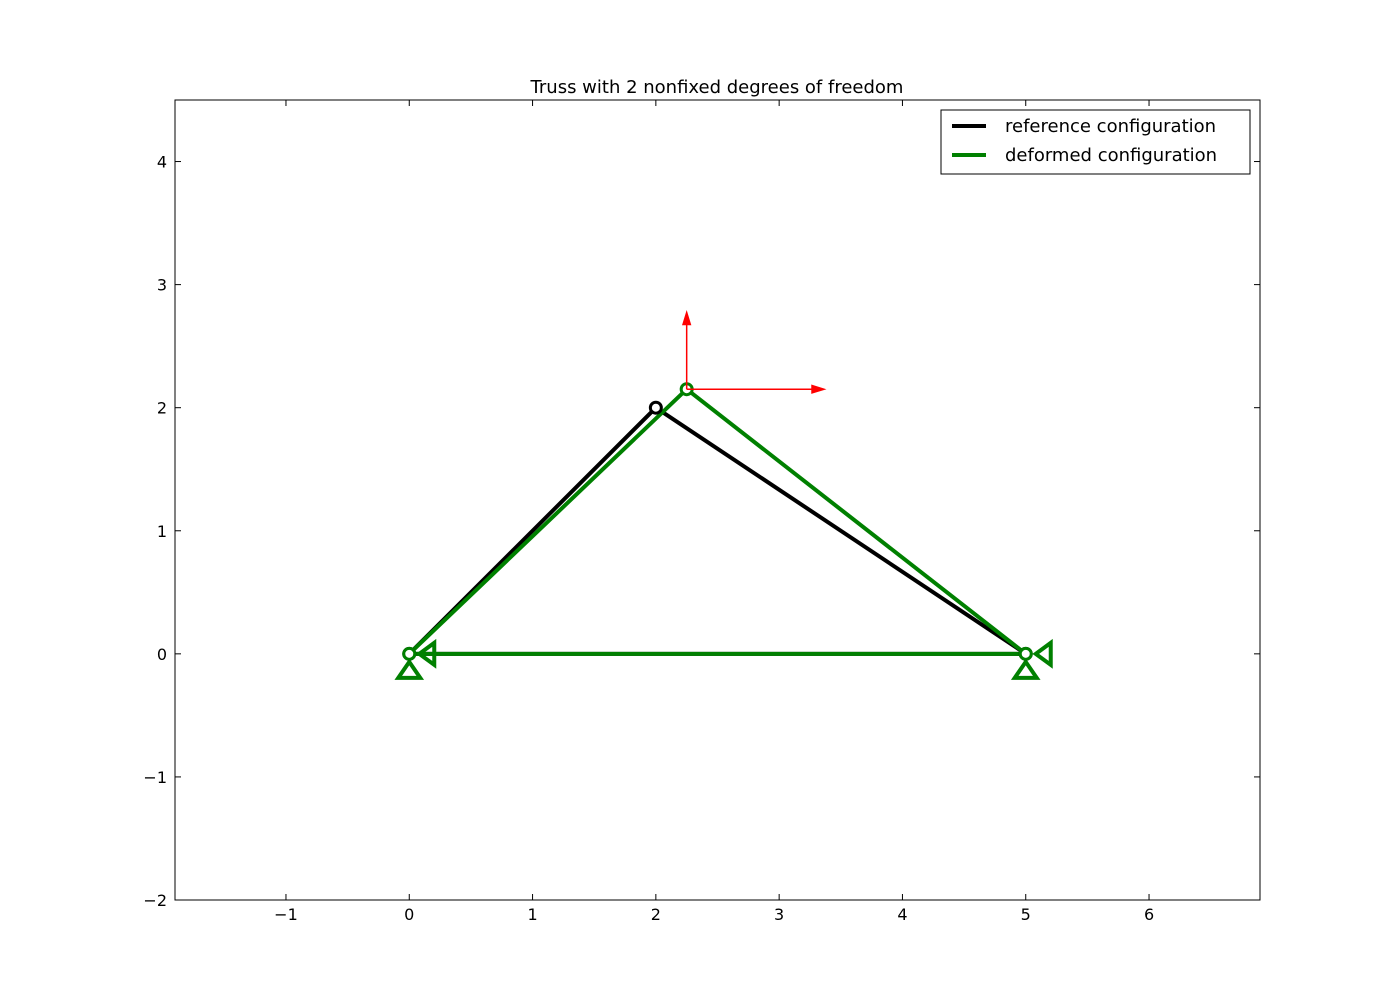 The width and height of the screenshot is (1400, 1000). I want to click on x-tick-label: 5, so click(1026, 914).